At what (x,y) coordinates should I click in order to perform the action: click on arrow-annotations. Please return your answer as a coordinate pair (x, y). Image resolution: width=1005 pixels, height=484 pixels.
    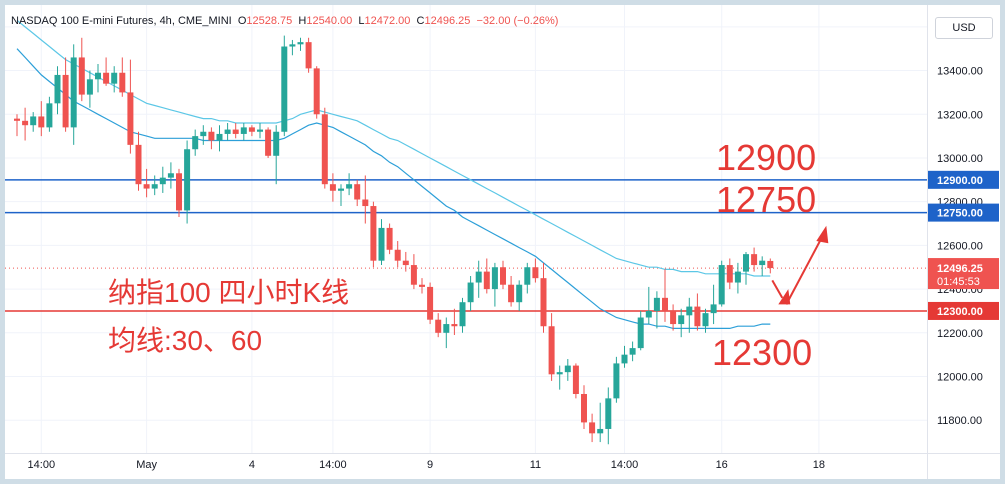
    Looking at the image, I should click on (800, 265).